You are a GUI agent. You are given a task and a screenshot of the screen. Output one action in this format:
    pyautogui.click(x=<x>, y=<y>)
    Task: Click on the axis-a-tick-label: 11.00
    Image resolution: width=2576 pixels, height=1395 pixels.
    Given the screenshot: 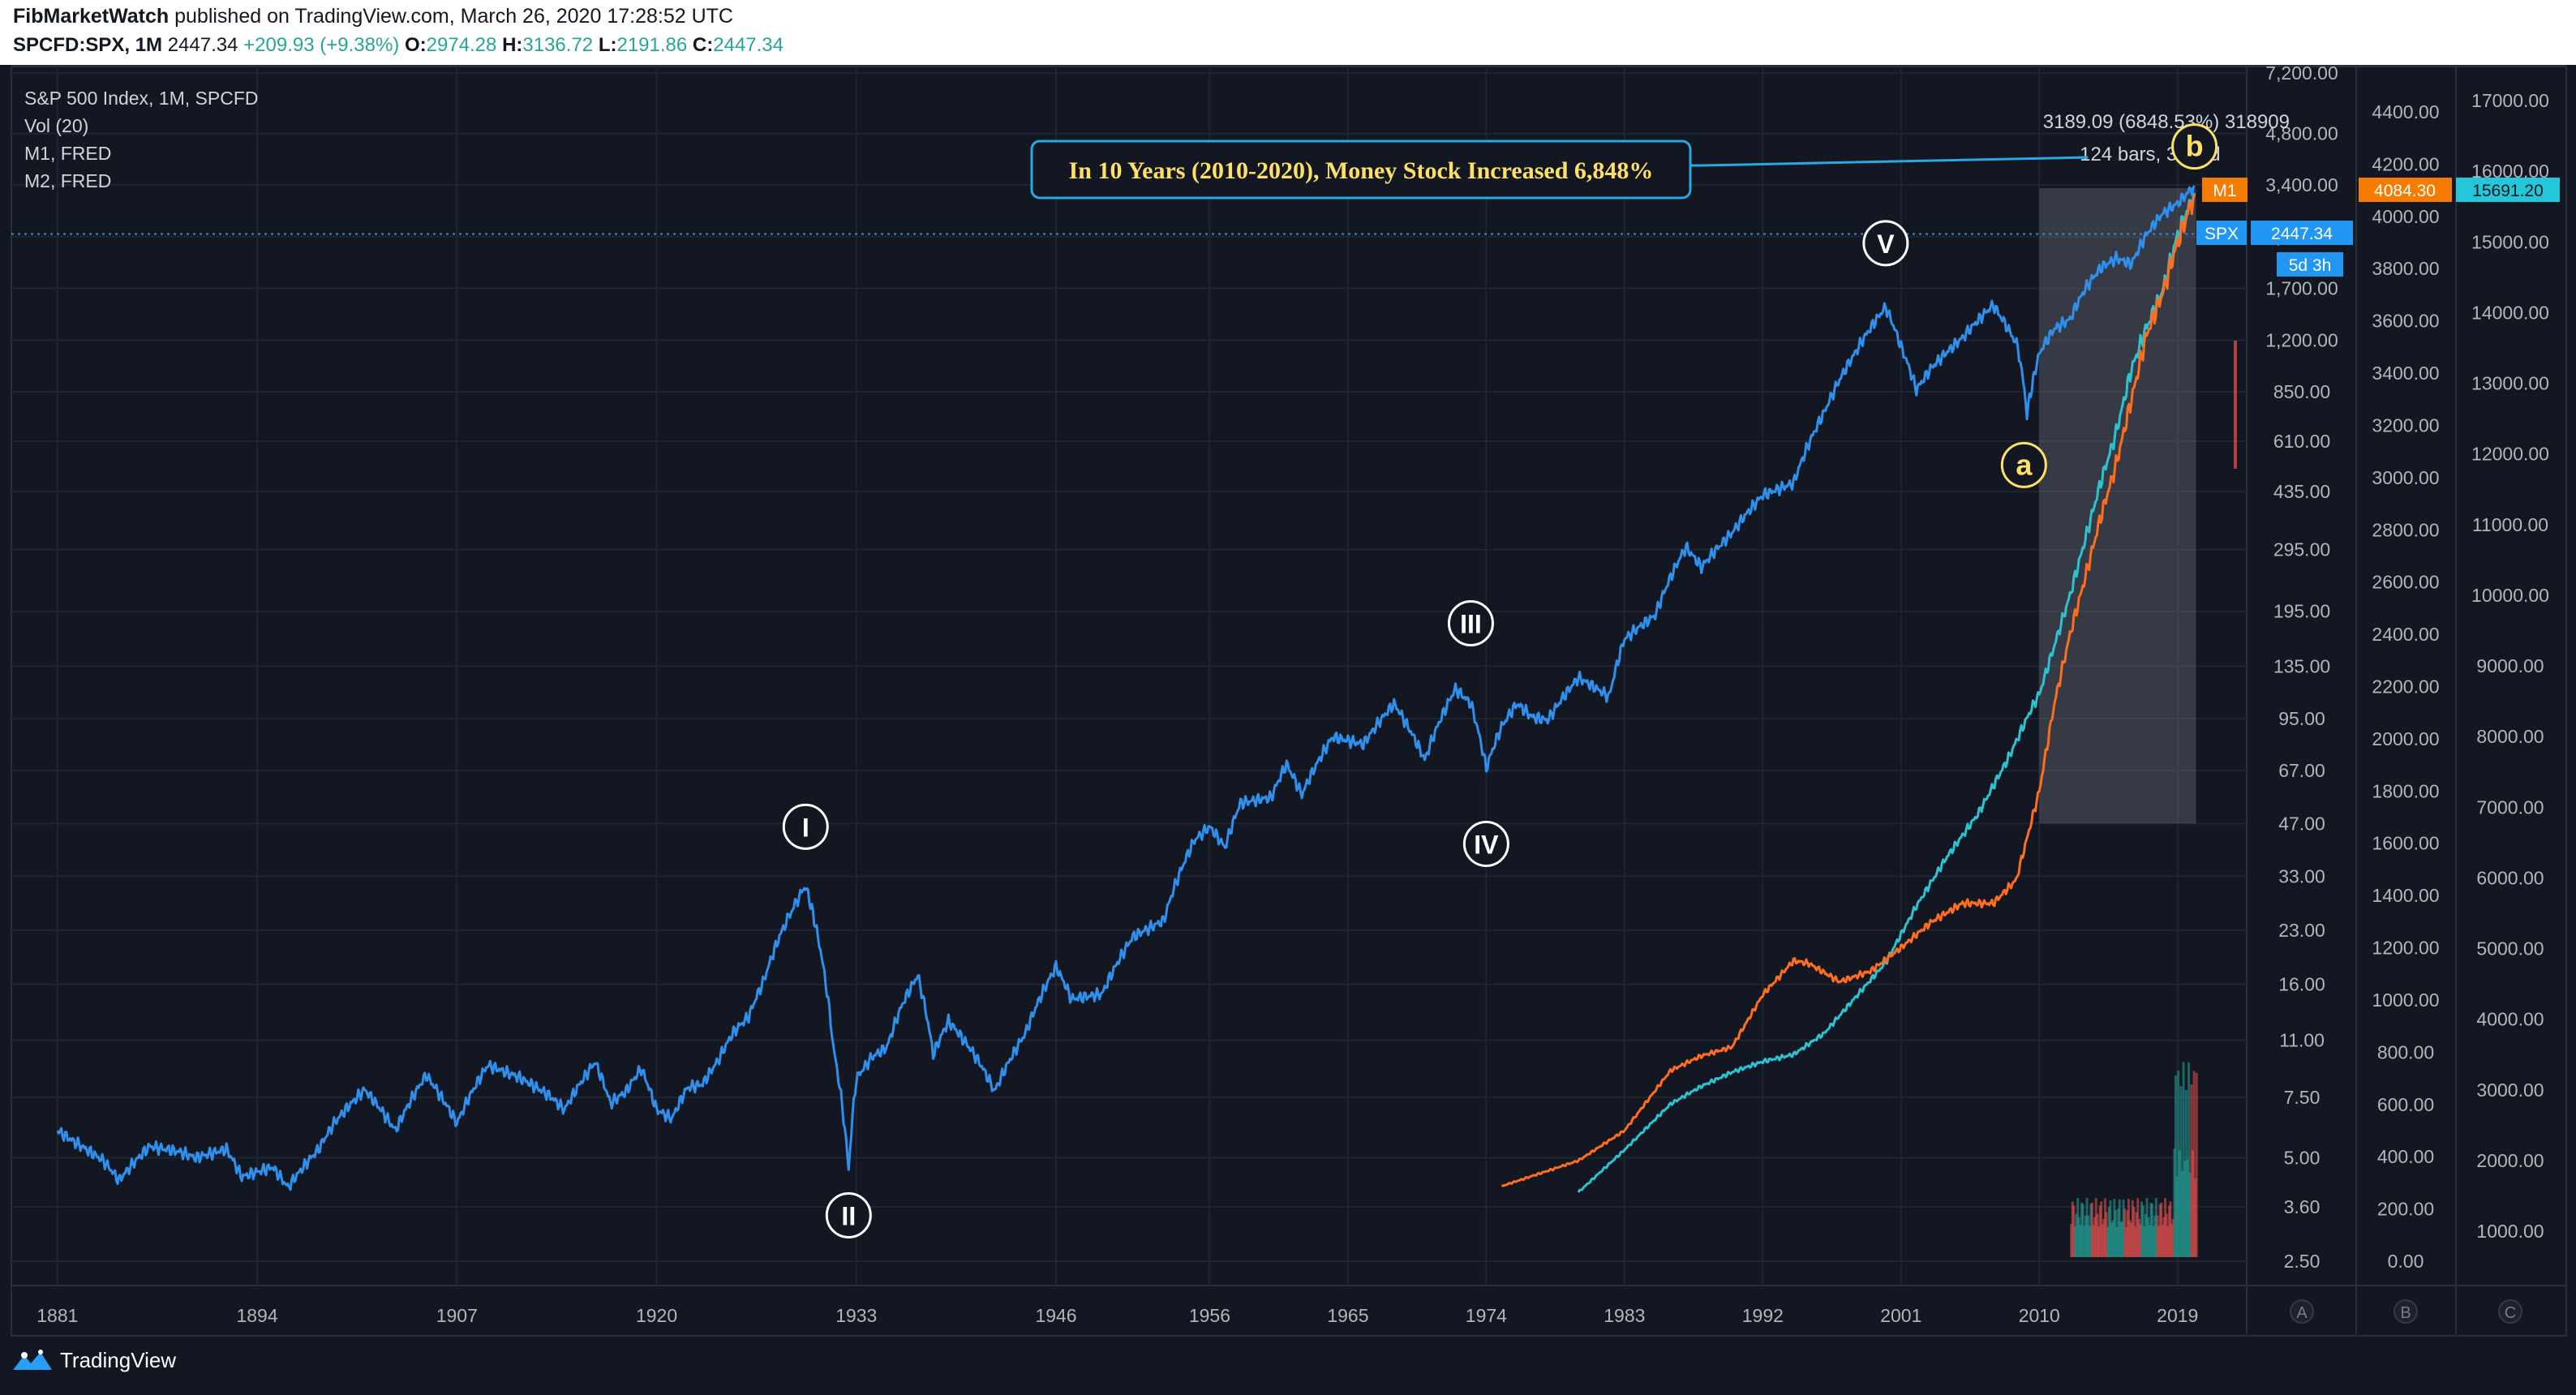 What is the action you would take?
    pyautogui.click(x=2302, y=1040)
    